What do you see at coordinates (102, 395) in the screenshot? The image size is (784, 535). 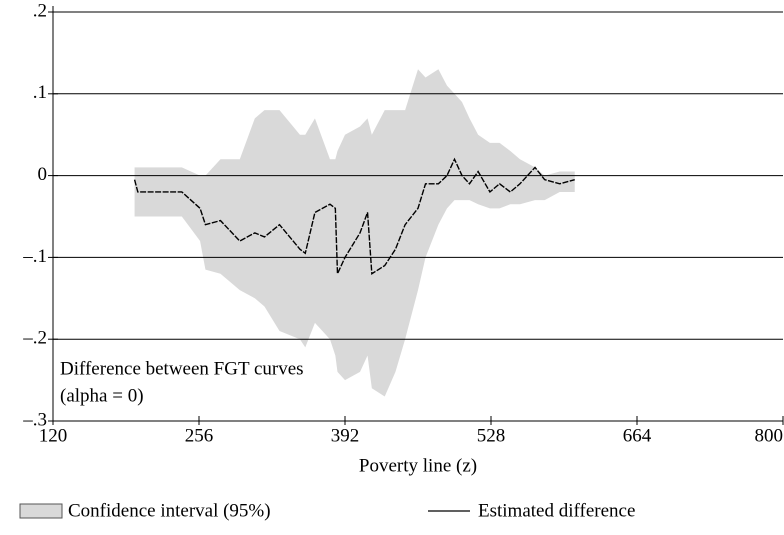 I see `annotation: (alpha = 0)` at bounding box center [102, 395].